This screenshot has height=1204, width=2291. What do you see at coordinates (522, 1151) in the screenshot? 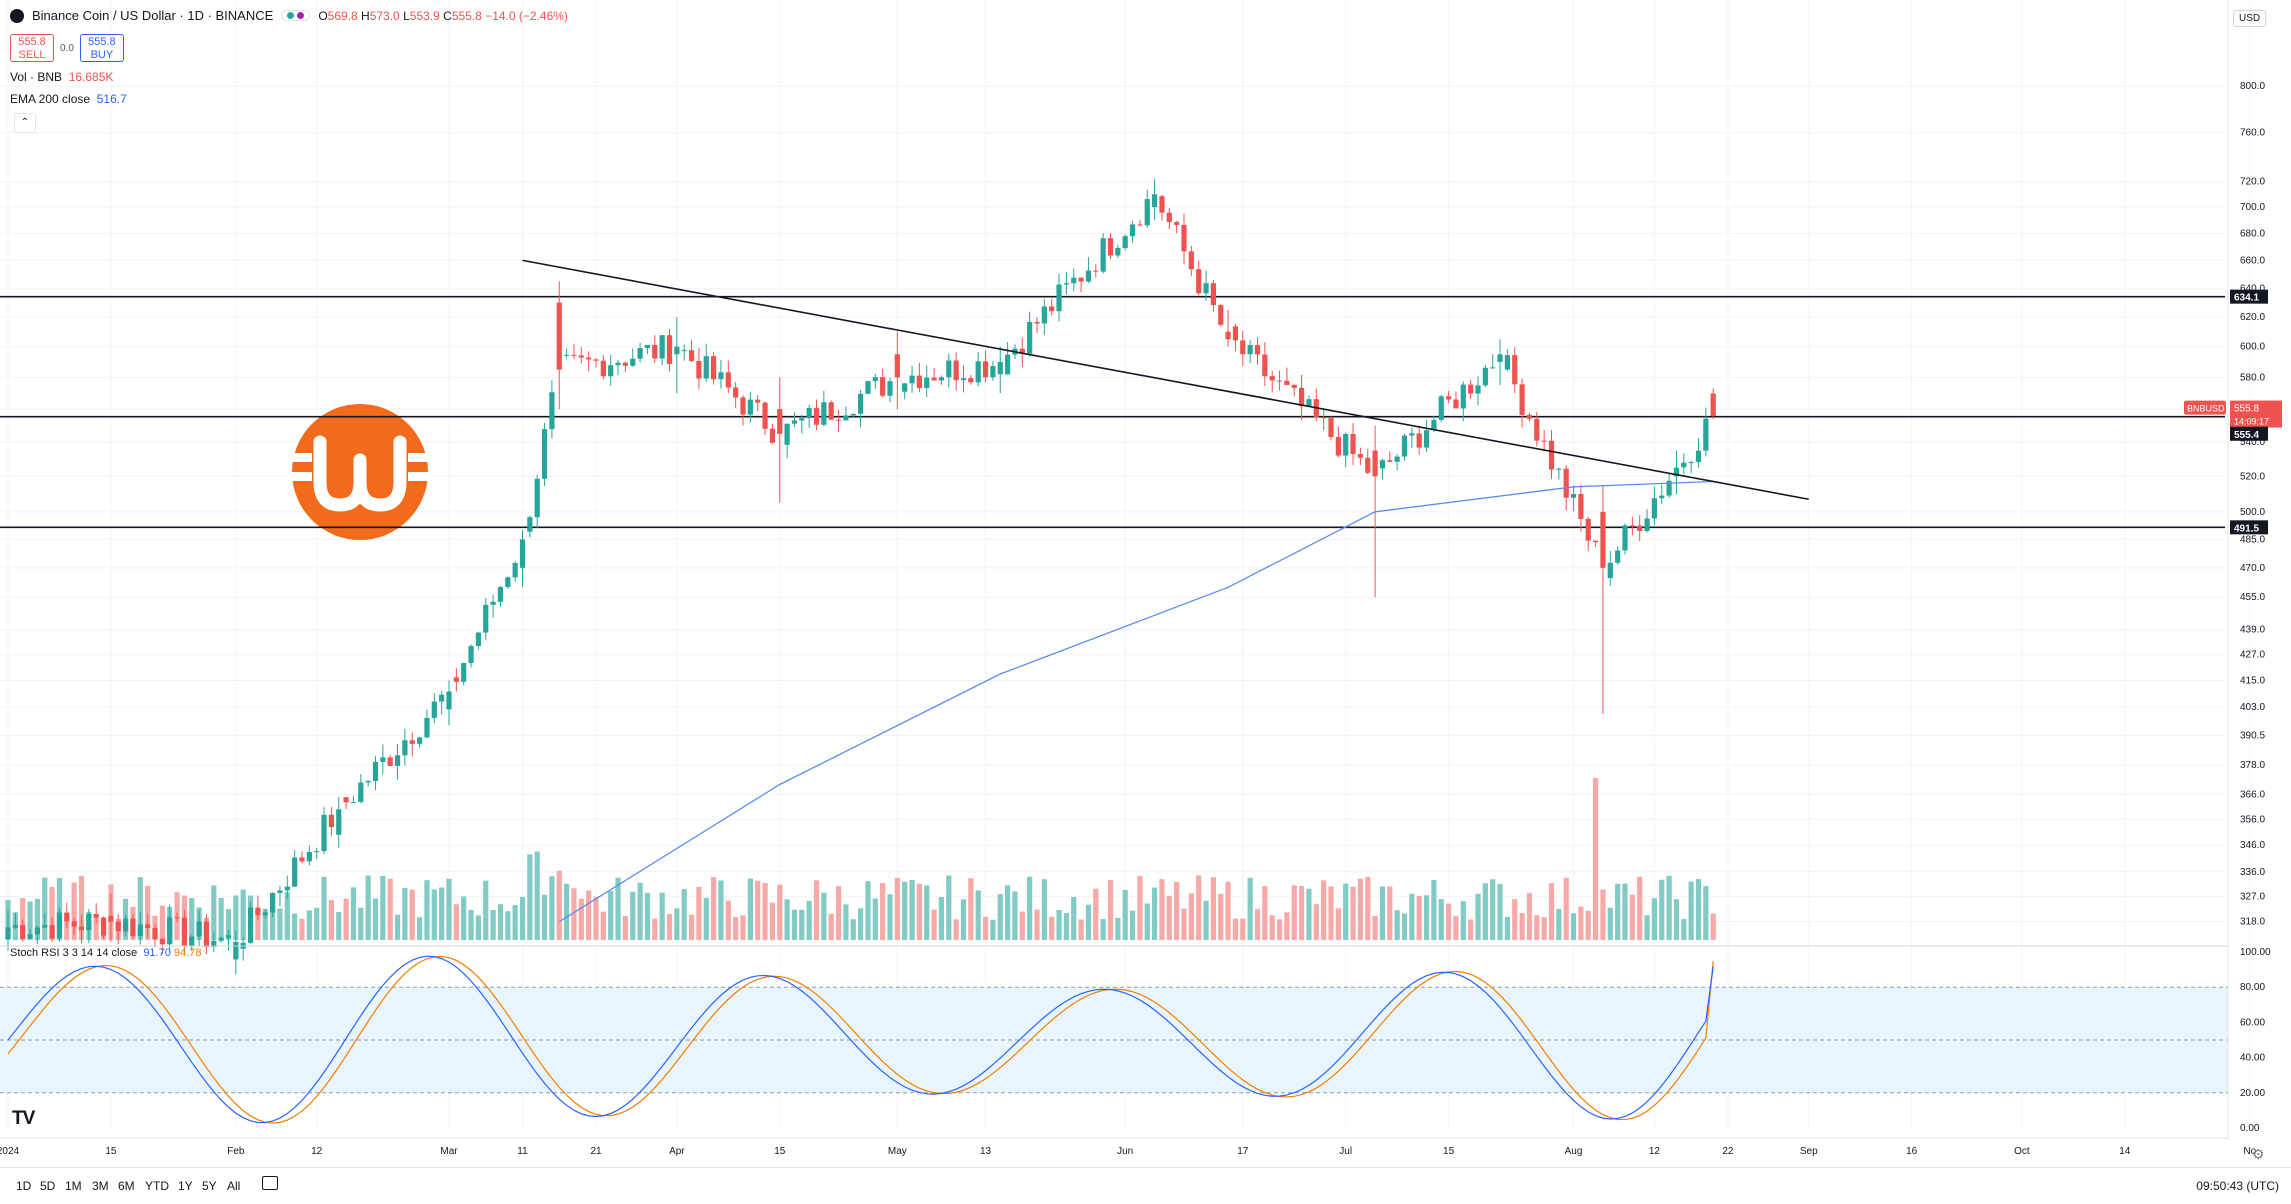
I see `time-tick-label: 11` at bounding box center [522, 1151].